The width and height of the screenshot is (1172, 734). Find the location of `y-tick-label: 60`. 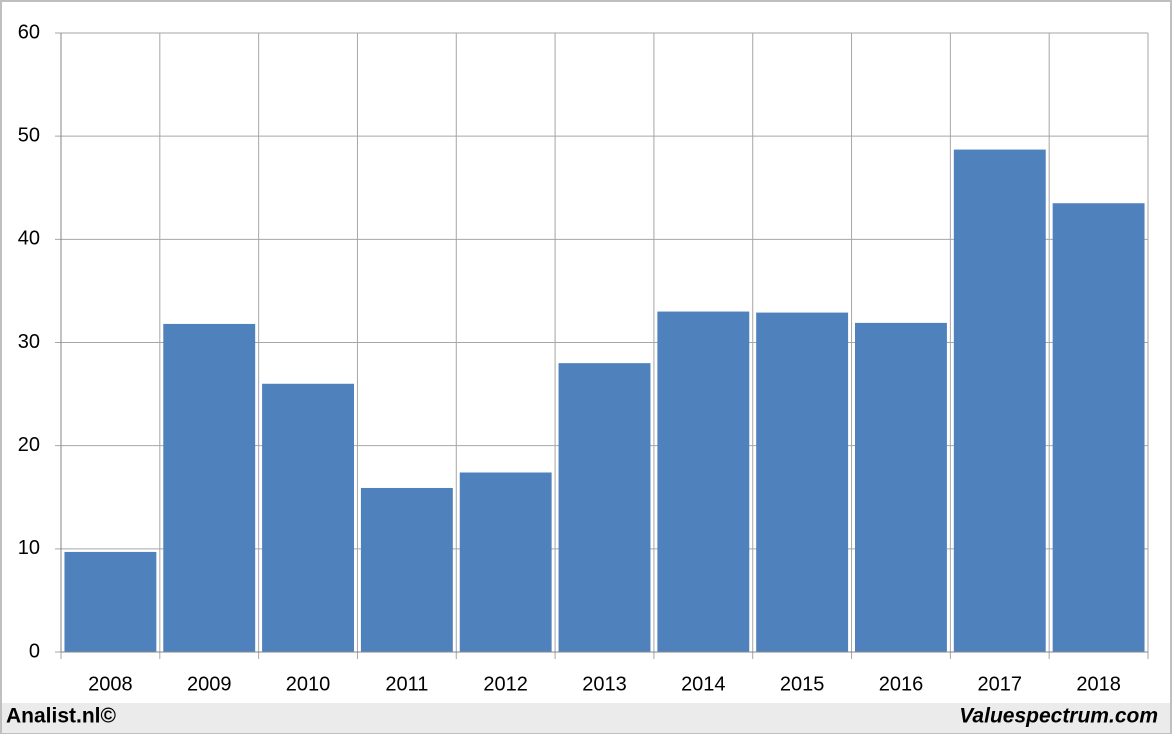

y-tick-label: 60 is located at coordinates (29, 32).